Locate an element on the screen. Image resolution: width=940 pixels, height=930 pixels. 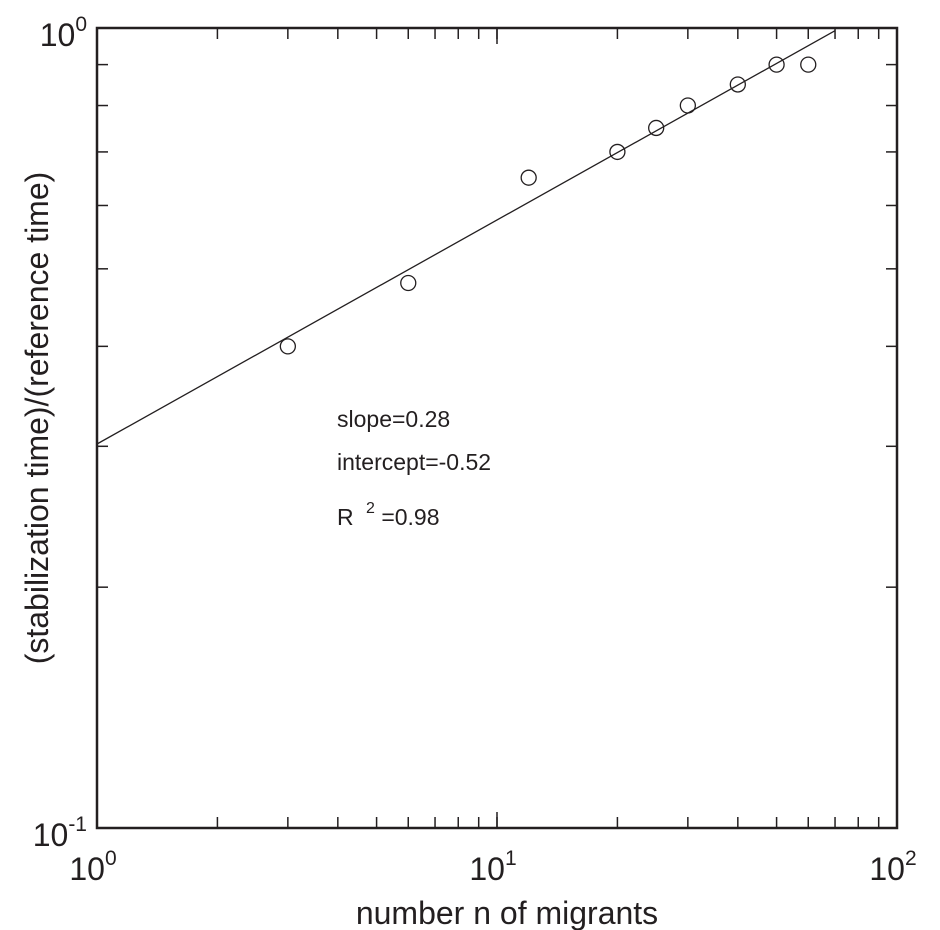
y-tick-label-exponent: -1 is located at coordinates (77, 824).